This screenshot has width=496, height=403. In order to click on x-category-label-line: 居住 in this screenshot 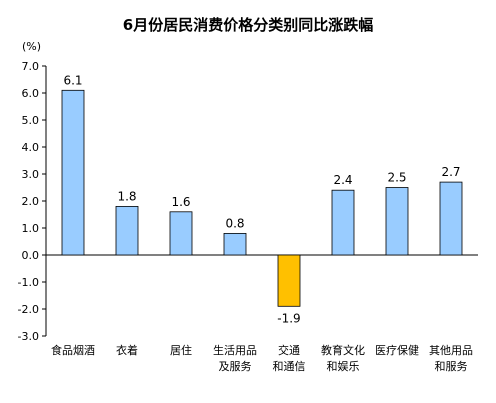, I will do `click(181, 350)`.